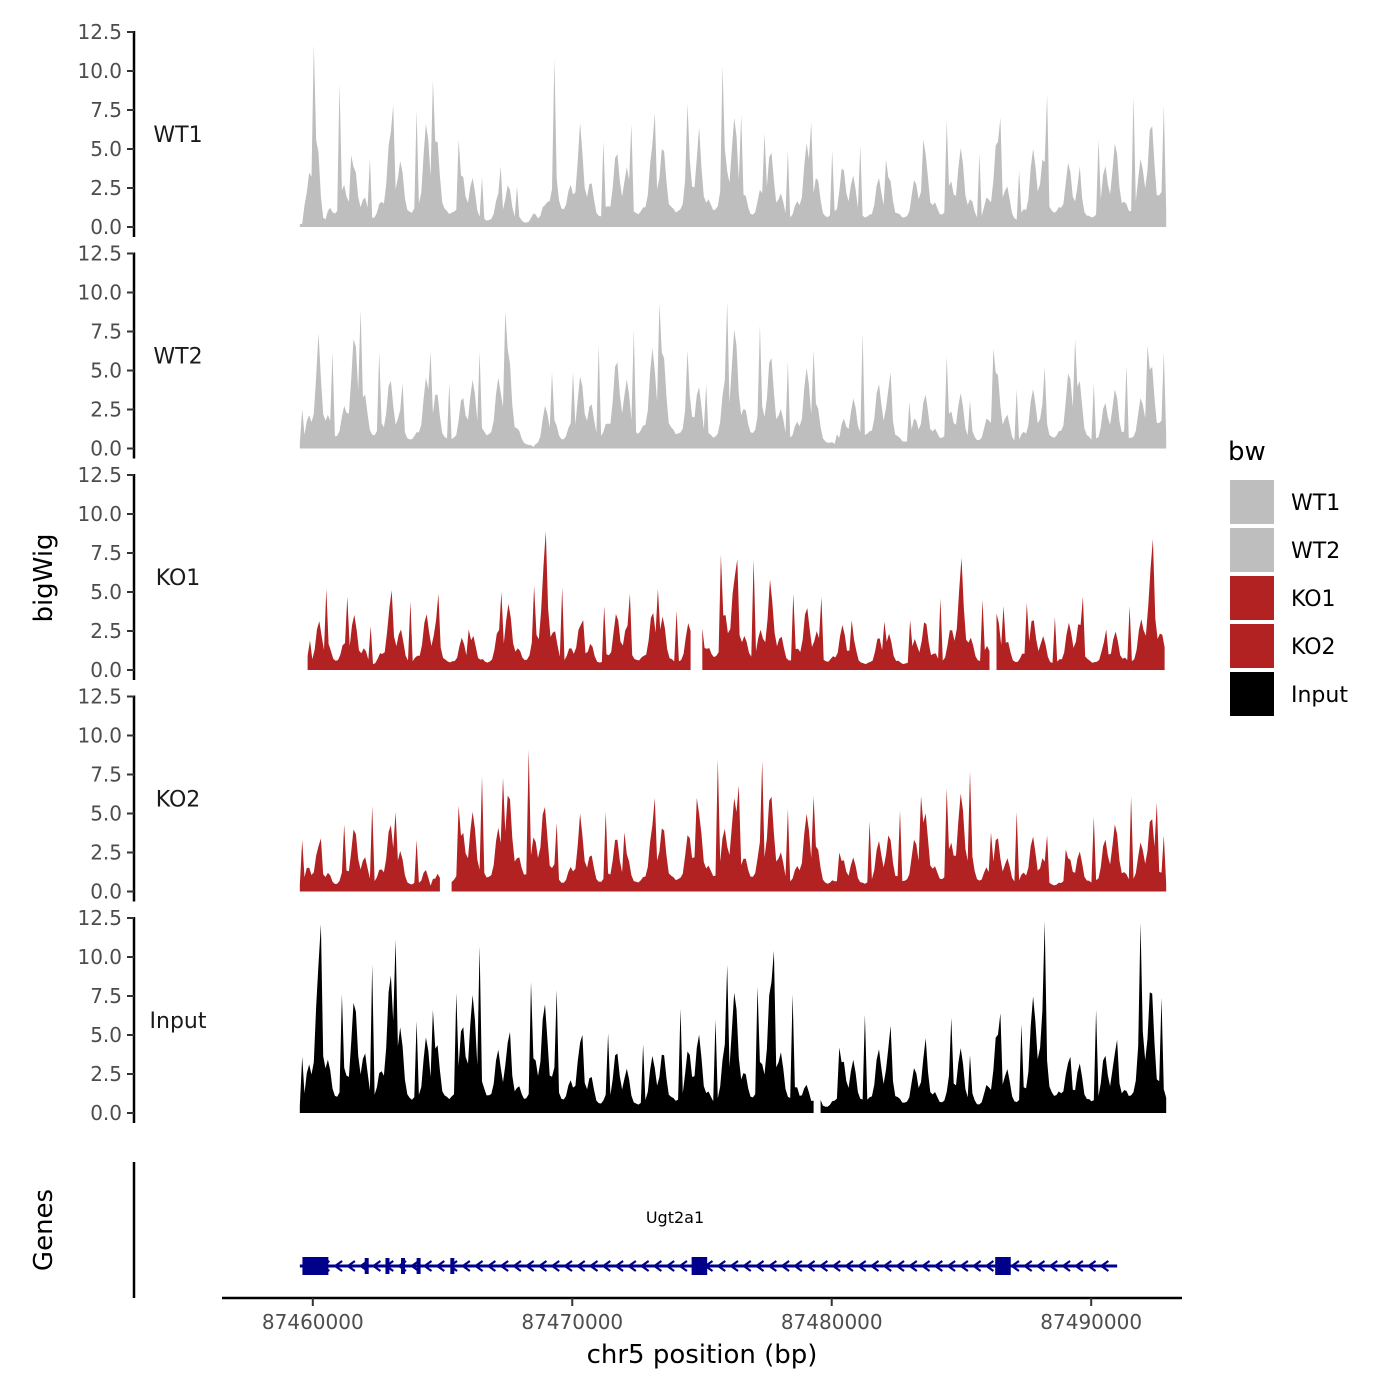 The width and height of the screenshot is (1400, 1400). I want to click on x-tick-label: 87470000, so click(572, 1322).